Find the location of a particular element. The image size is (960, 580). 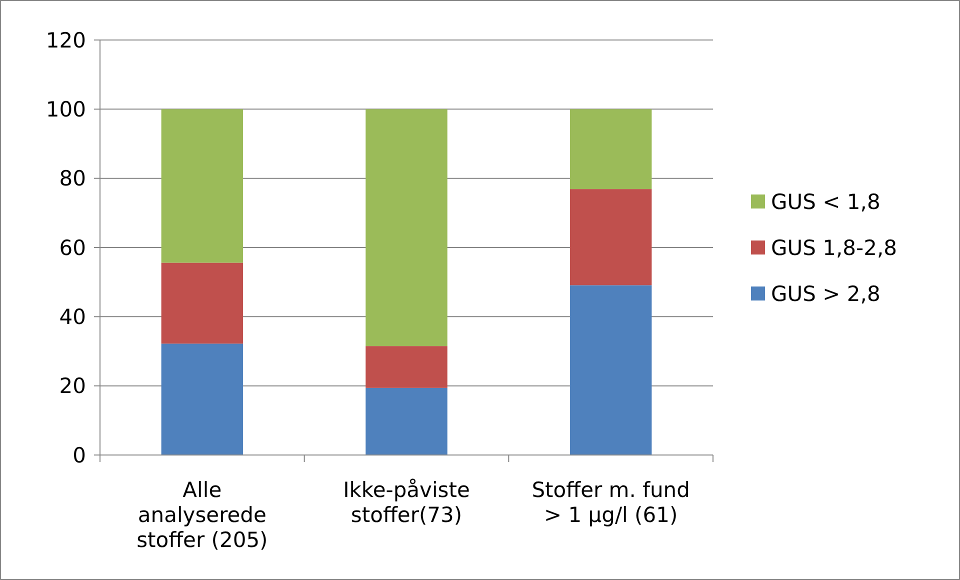

x-tick-label: Alle analyserede stoffer (205) is located at coordinates (202, 515).